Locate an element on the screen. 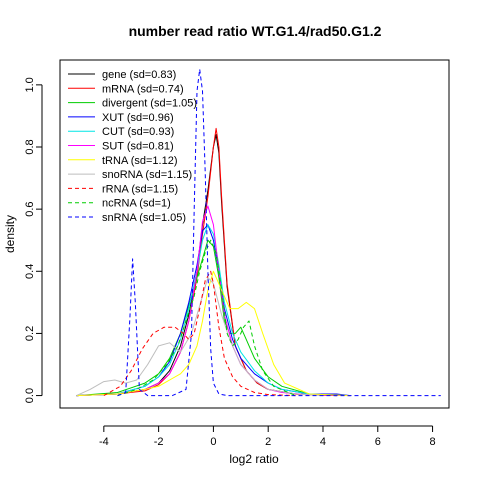  y-tick-label: 0.4 is located at coordinates (30, 271).